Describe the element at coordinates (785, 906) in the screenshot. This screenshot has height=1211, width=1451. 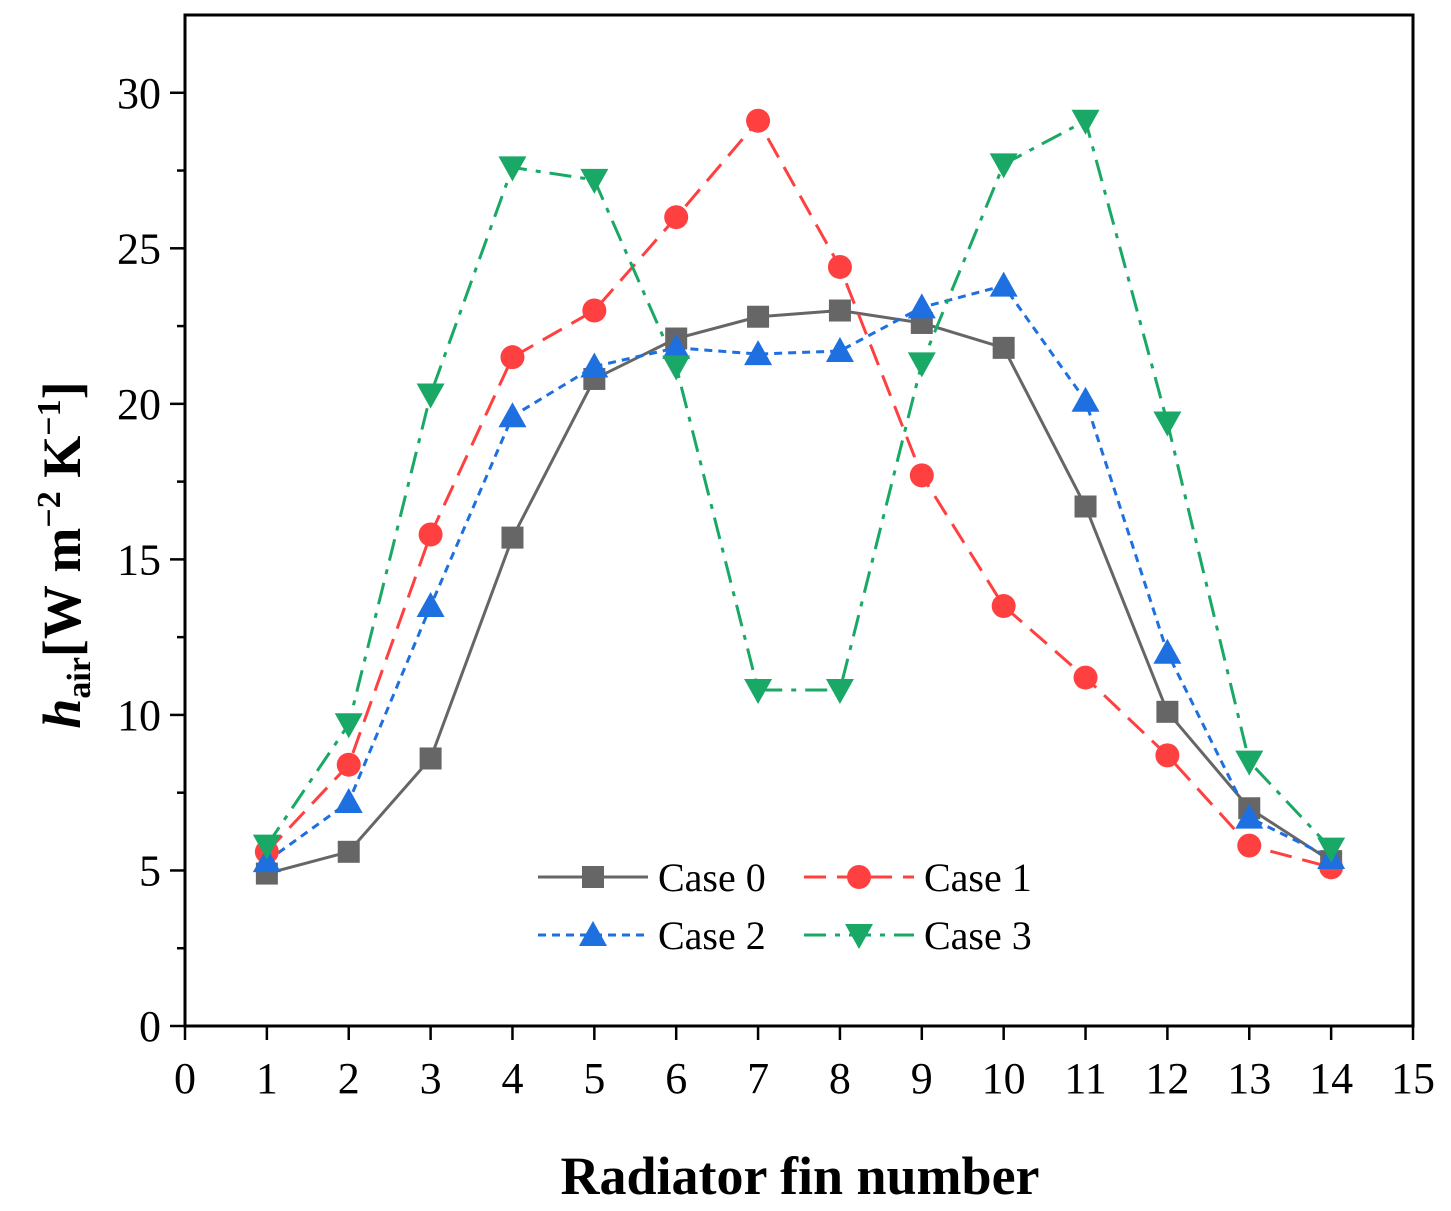
I see `legend: Case 0 Case 1 Case 2 Case 3` at that location.